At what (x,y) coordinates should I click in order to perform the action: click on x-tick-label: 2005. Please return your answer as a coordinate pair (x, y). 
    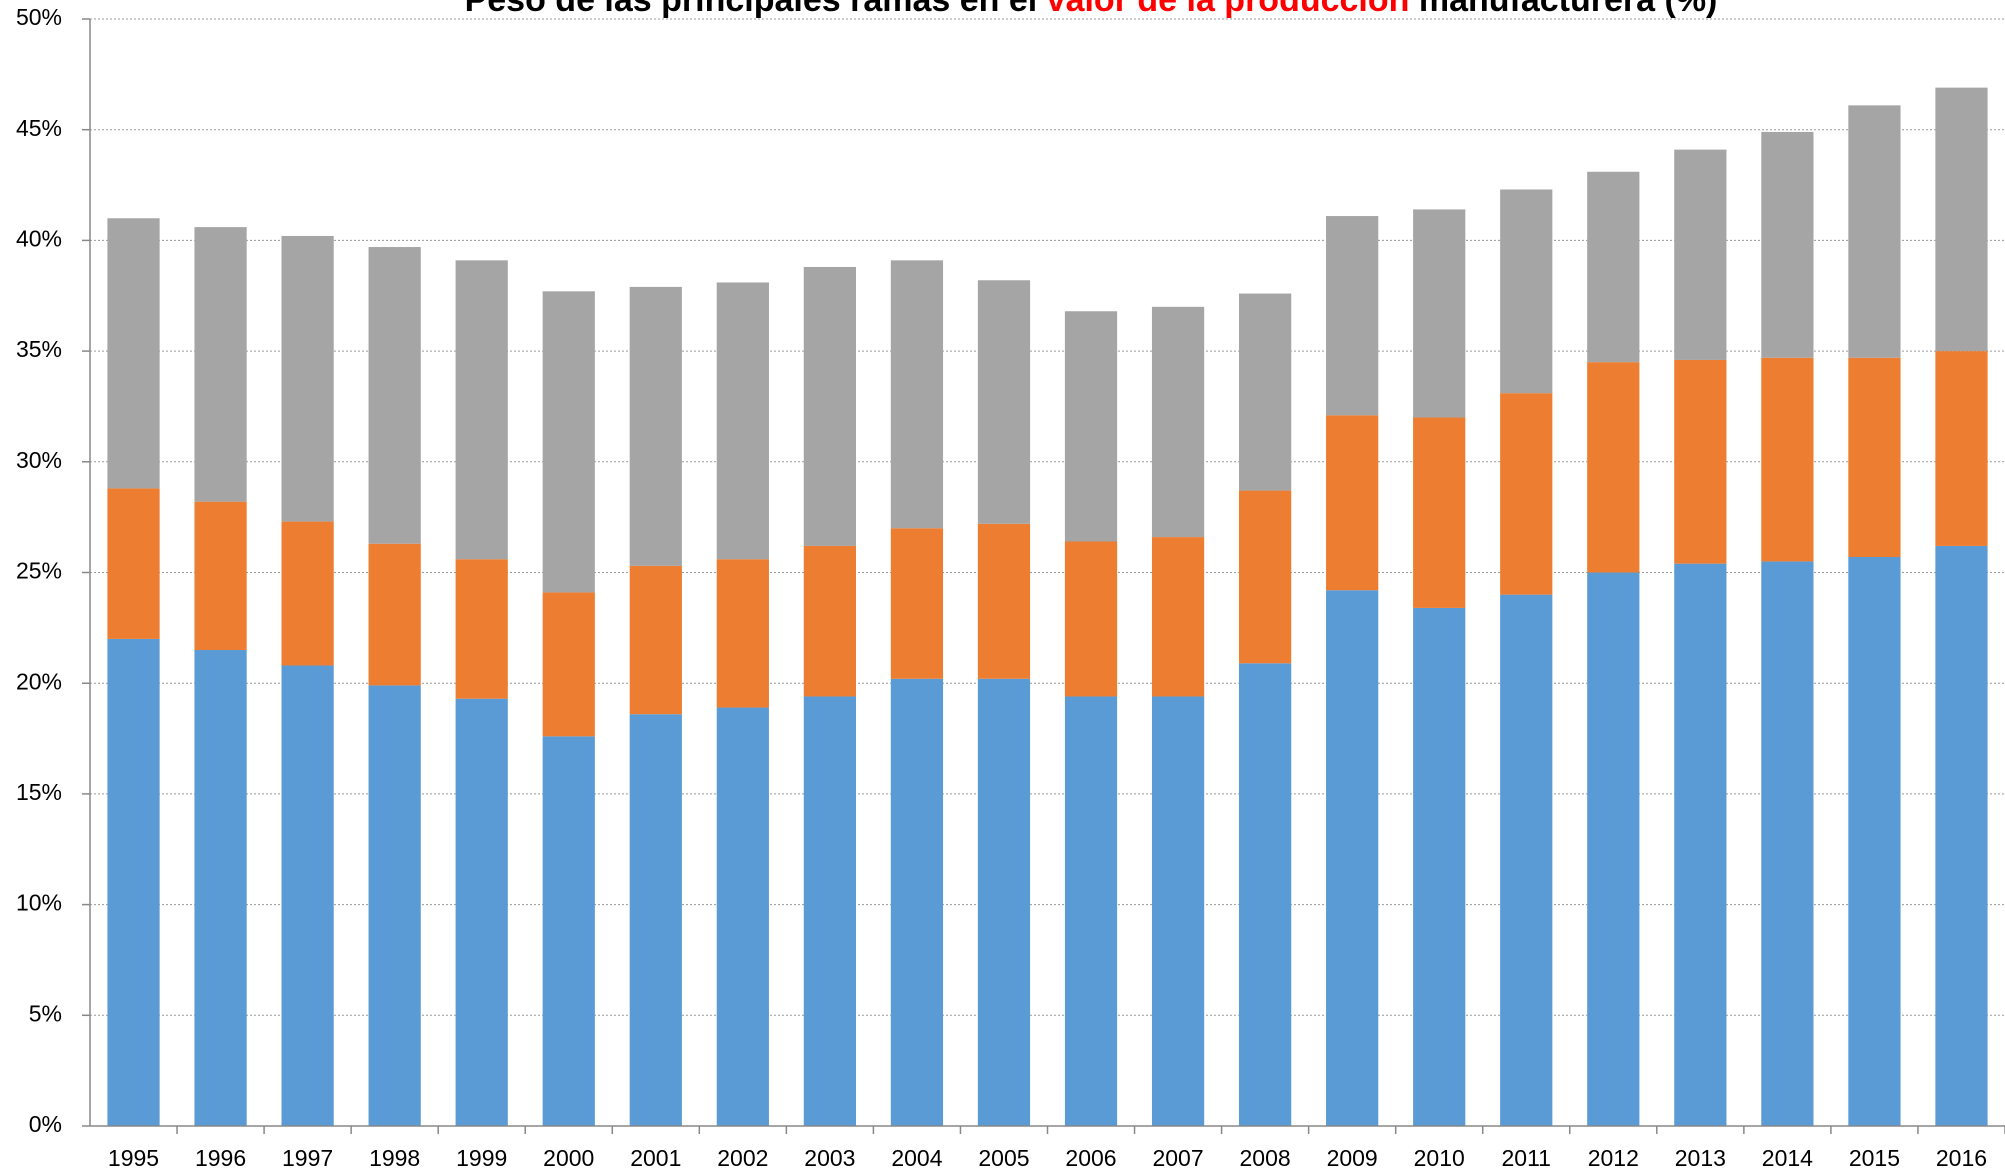
    Looking at the image, I should click on (1003, 1158).